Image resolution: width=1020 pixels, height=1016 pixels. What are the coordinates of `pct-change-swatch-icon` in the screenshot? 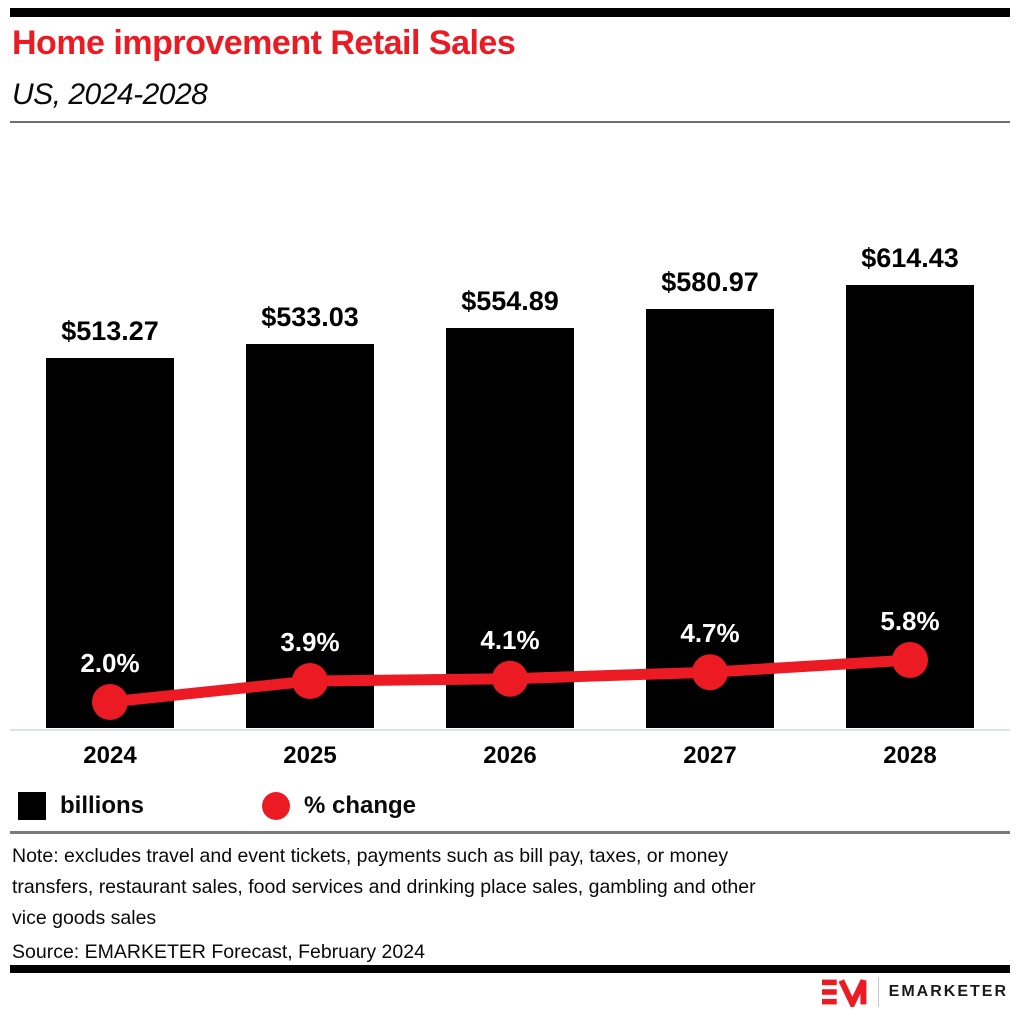 It's located at (276, 806).